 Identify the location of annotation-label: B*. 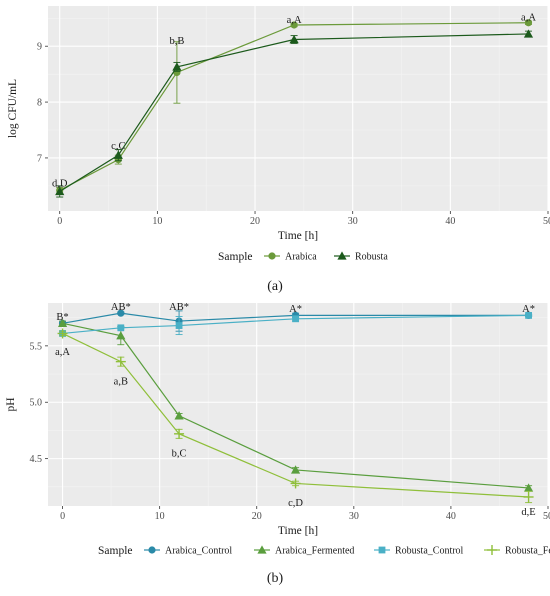
(62, 317).